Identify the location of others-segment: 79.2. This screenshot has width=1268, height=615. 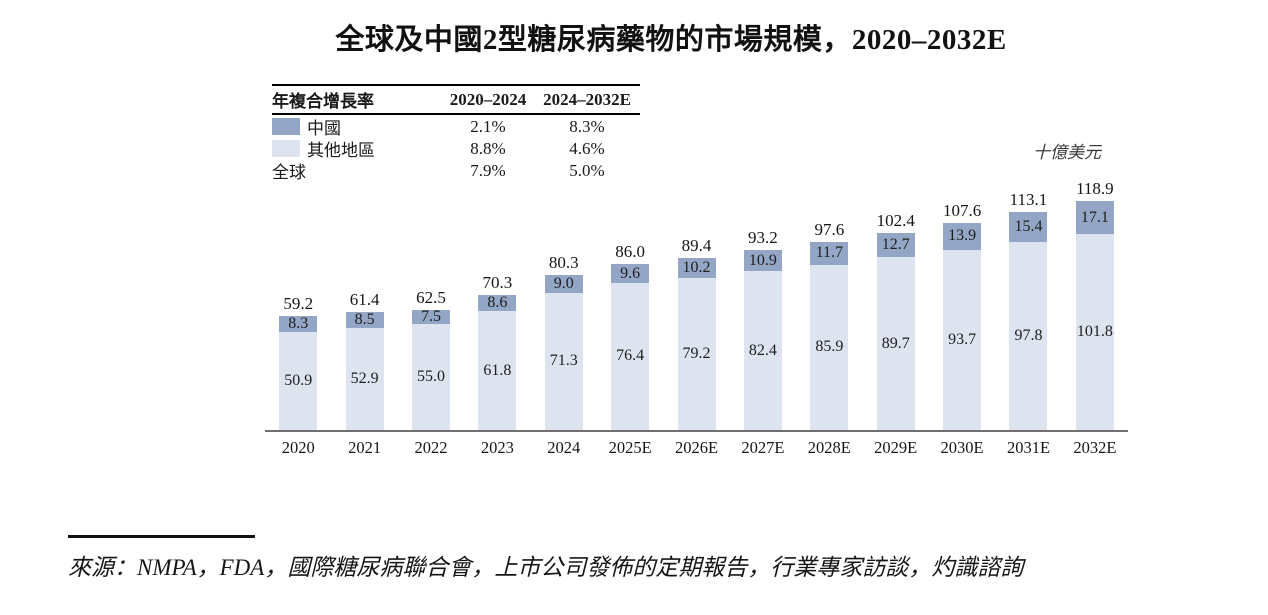
(696, 353).